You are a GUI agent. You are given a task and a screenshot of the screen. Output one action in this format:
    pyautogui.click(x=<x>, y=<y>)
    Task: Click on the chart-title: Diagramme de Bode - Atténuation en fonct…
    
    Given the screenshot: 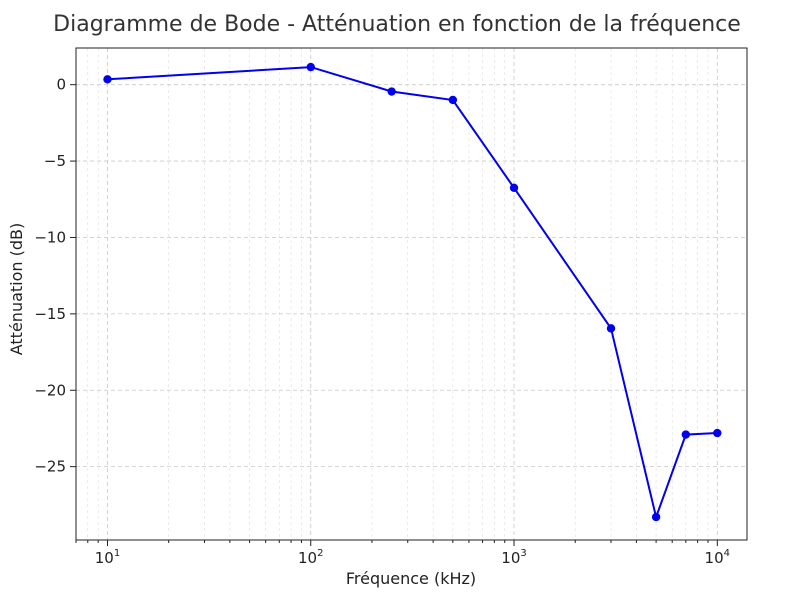 What is the action you would take?
    pyautogui.click(x=397, y=24)
    